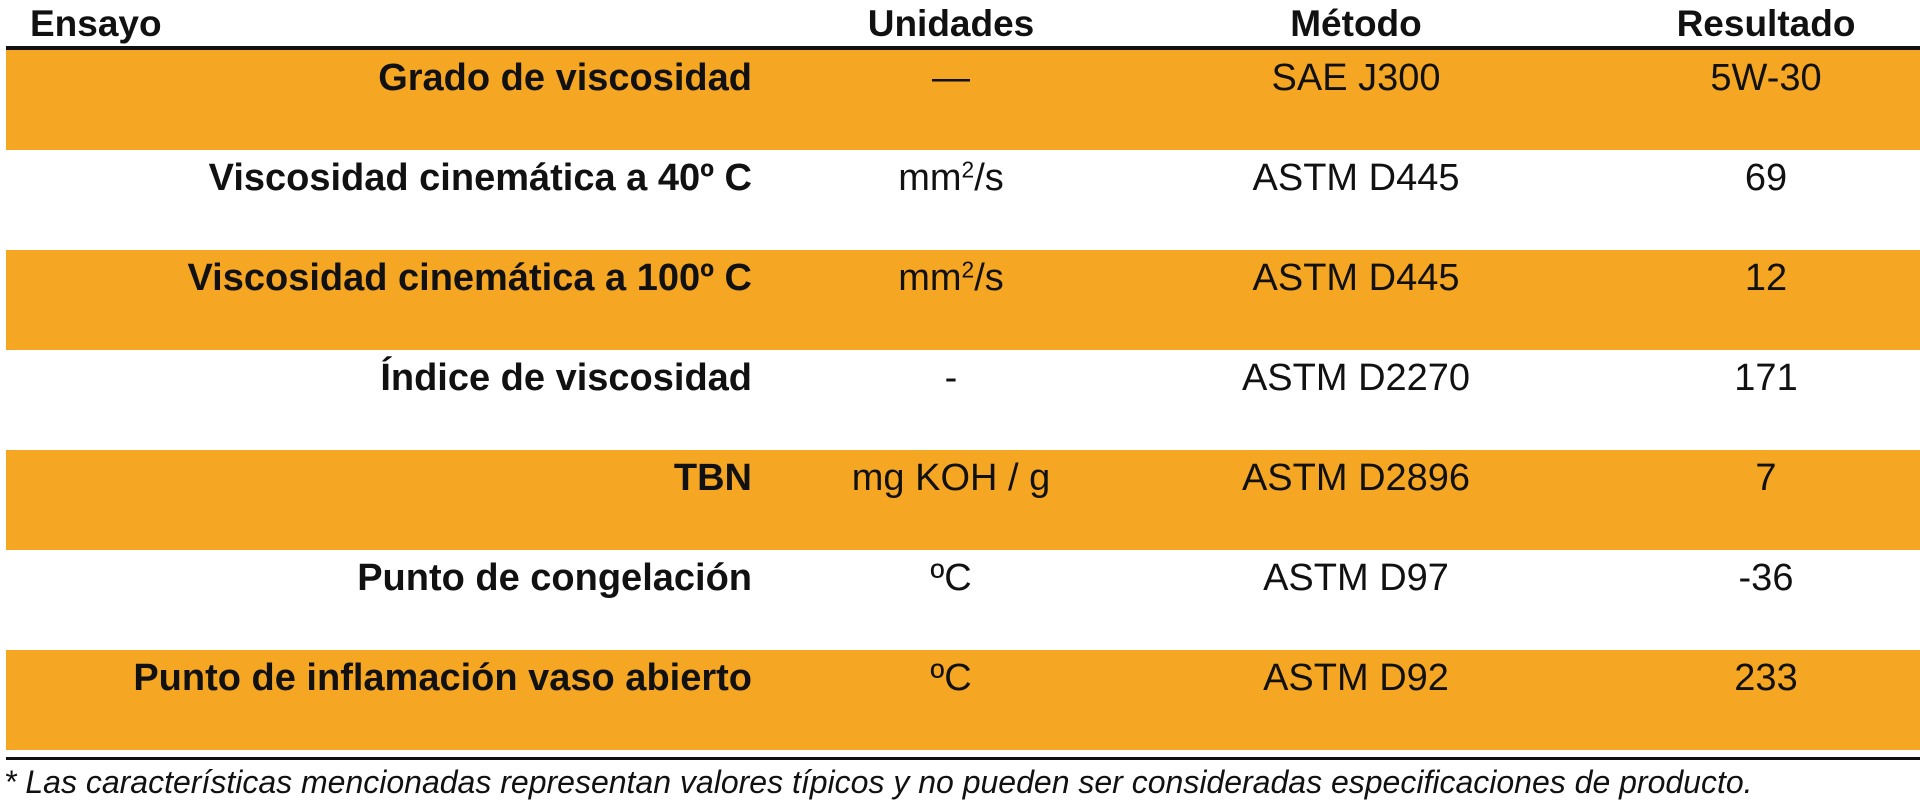 This screenshot has height=808, width=1920. I want to click on unidades-text: mg KOH / g, so click(951, 478).